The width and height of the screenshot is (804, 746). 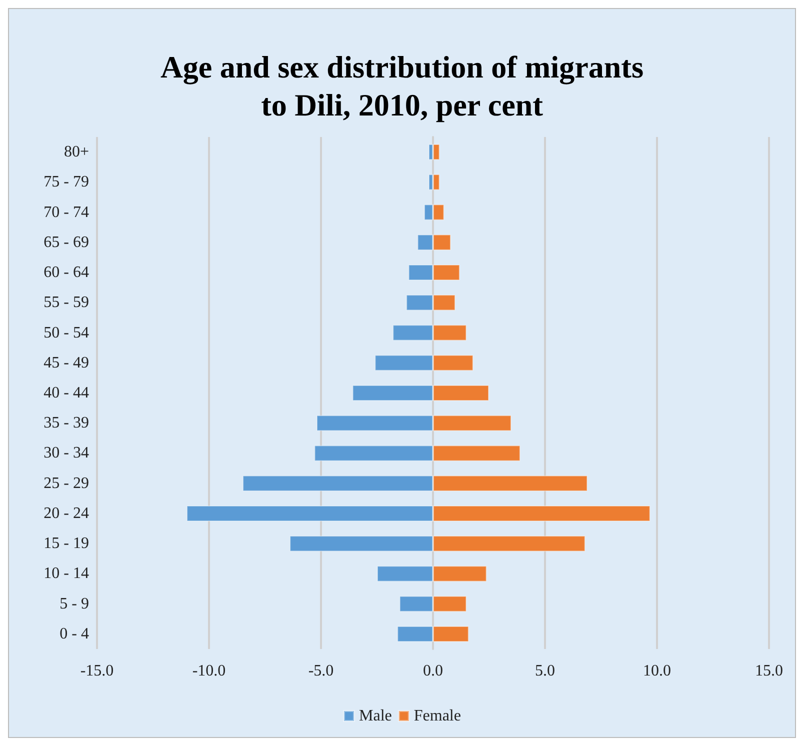 What do you see at coordinates (321, 671) in the screenshot?
I see `x-tick-label: -5.0` at bounding box center [321, 671].